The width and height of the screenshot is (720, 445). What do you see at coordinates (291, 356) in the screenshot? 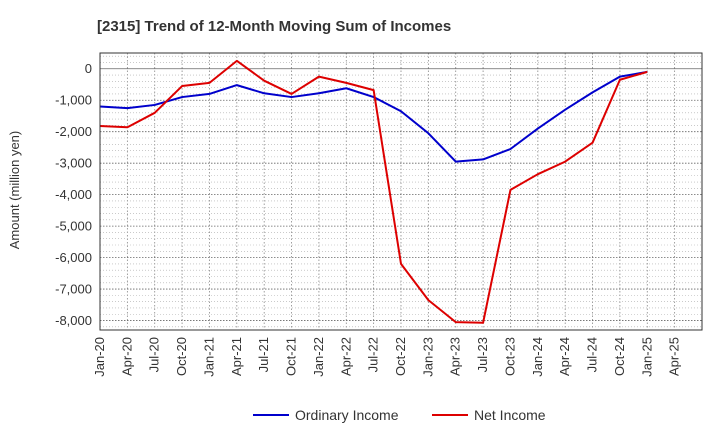
I see `x-tick-label: Oct-21` at bounding box center [291, 356].